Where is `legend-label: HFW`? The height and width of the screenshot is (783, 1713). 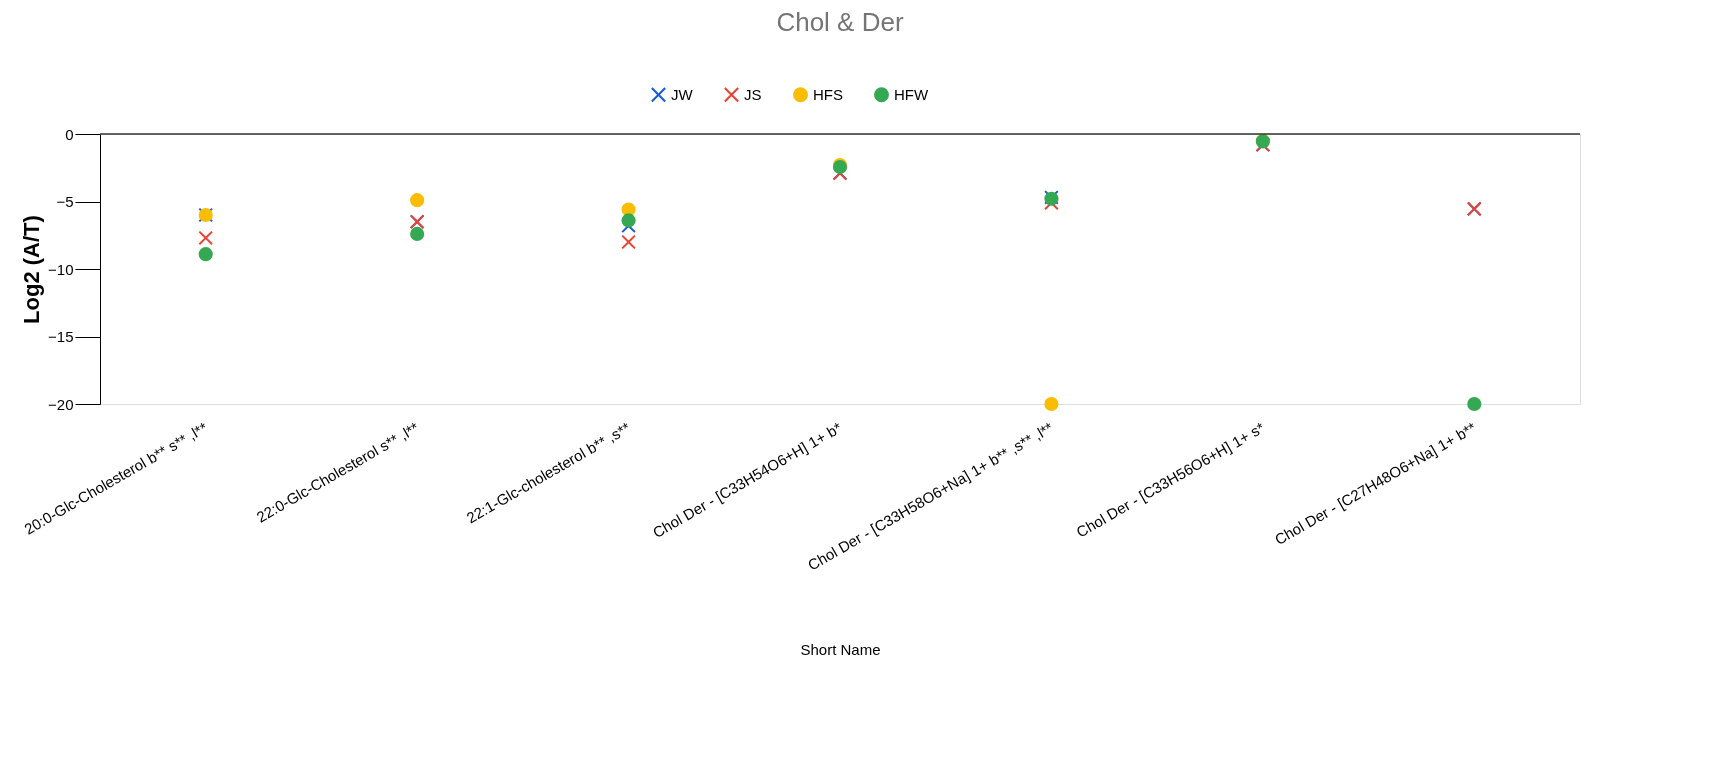
legend-label: HFW is located at coordinates (911, 94).